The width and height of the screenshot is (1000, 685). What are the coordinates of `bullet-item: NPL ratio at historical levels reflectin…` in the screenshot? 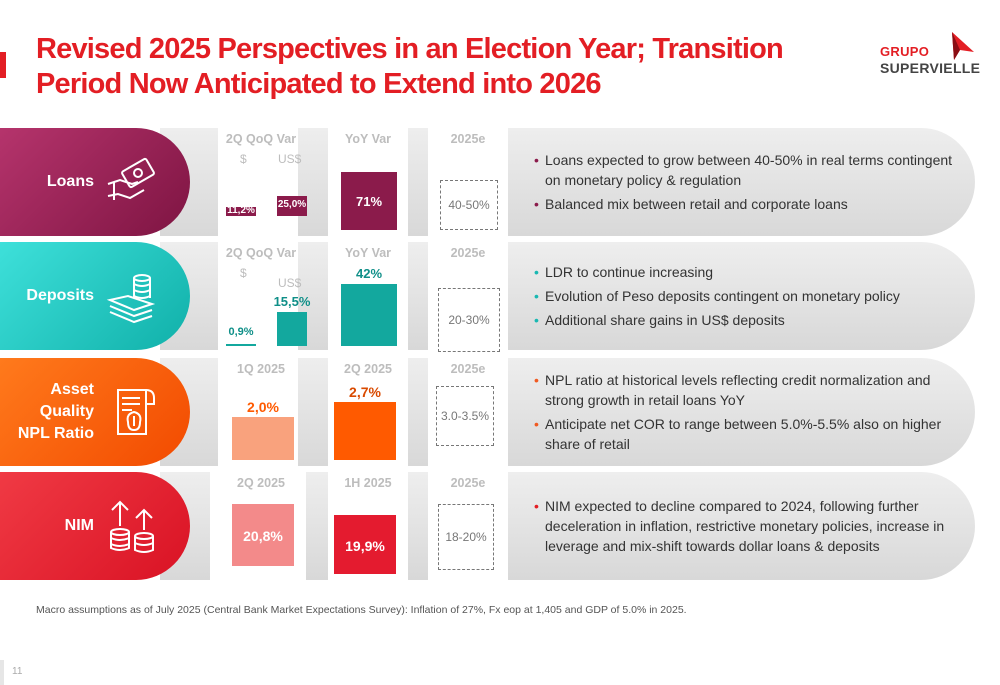 It's located at (744, 390).